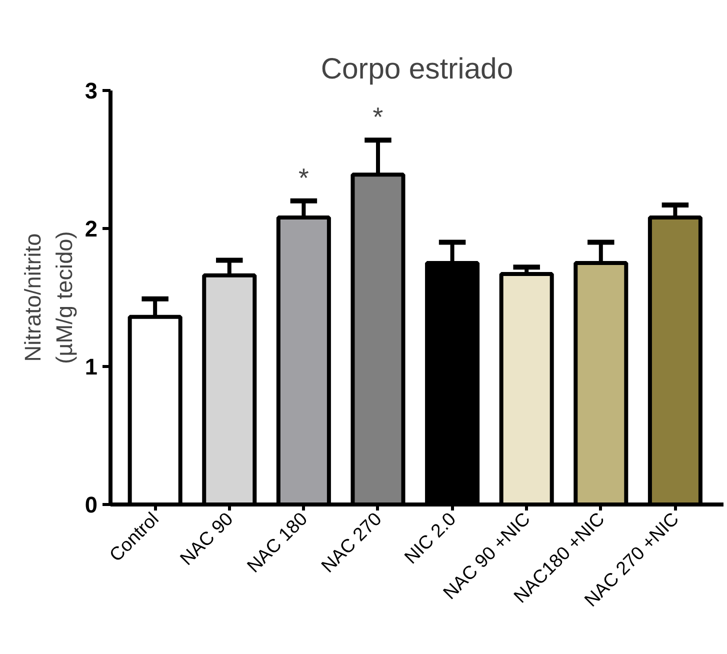 This screenshot has height=654, width=727. Describe the element at coordinates (91, 505) in the screenshot. I see `y-tick-label: 0` at that location.